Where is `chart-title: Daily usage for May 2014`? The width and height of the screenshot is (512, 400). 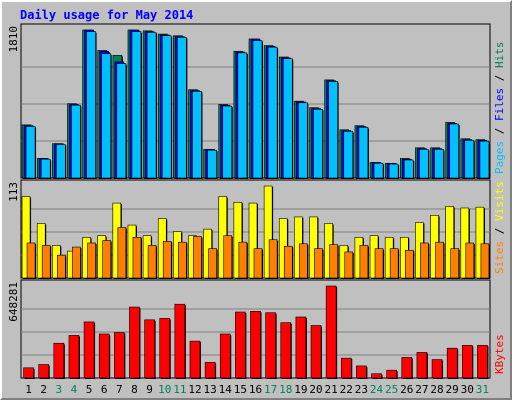 chart-title: Daily usage for May 2014 is located at coordinates (106, 15).